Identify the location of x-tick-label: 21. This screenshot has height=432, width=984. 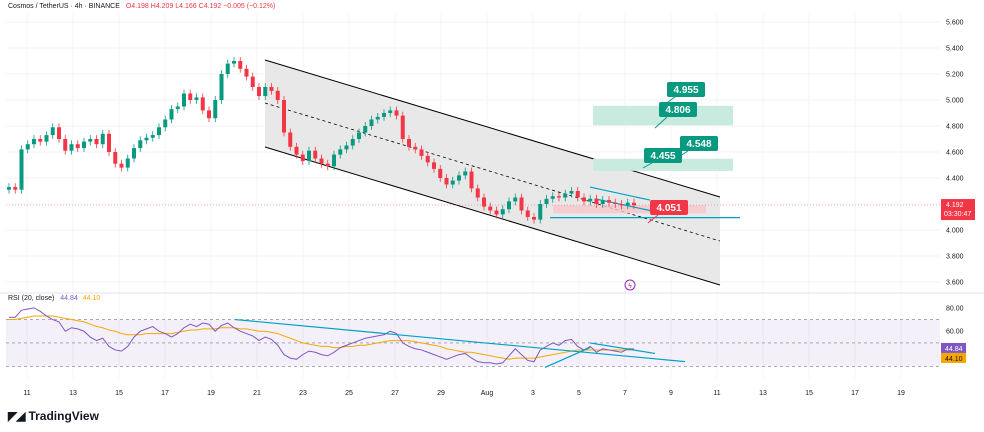
(257, 393).